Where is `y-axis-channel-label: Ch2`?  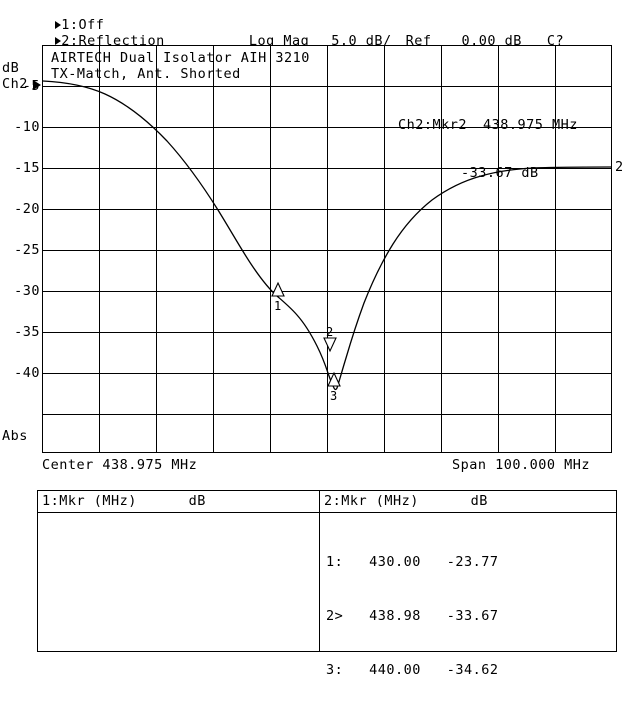 y-axis-channel-label: Ch2 is located at coordinates (15, 84).